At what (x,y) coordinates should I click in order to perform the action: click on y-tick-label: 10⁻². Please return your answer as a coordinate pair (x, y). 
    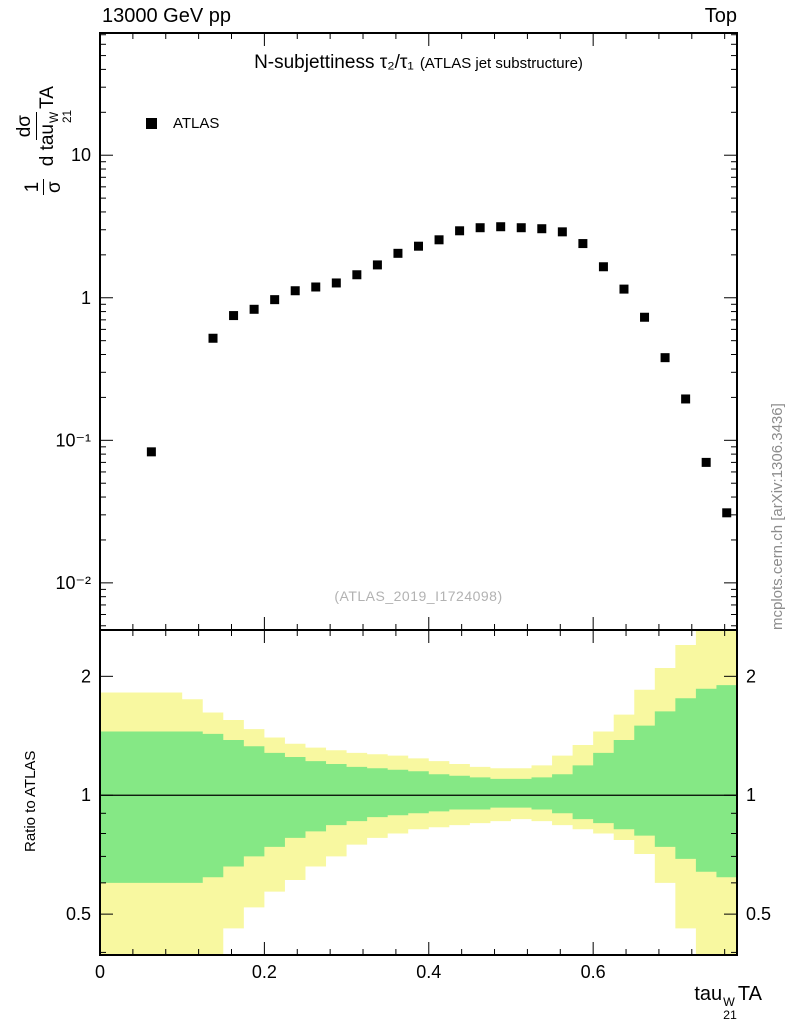
    Looking at the image, I should click on (73, 583).